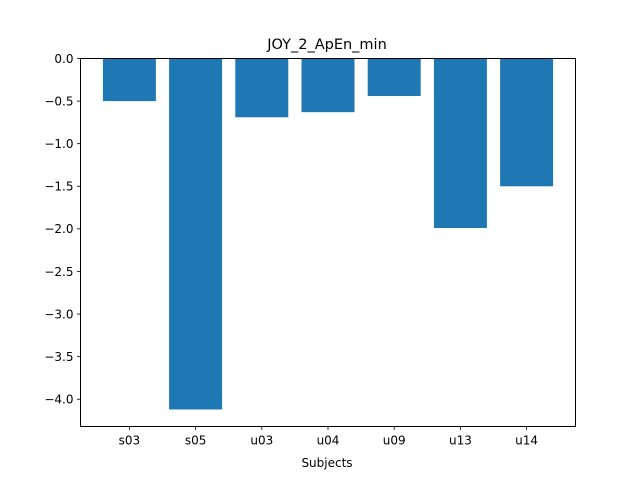 The height and width of the screenshot is (480, 640). Describe the element at coordinates (196, 234) in the screenshot. I see `bar-s05` at that location.